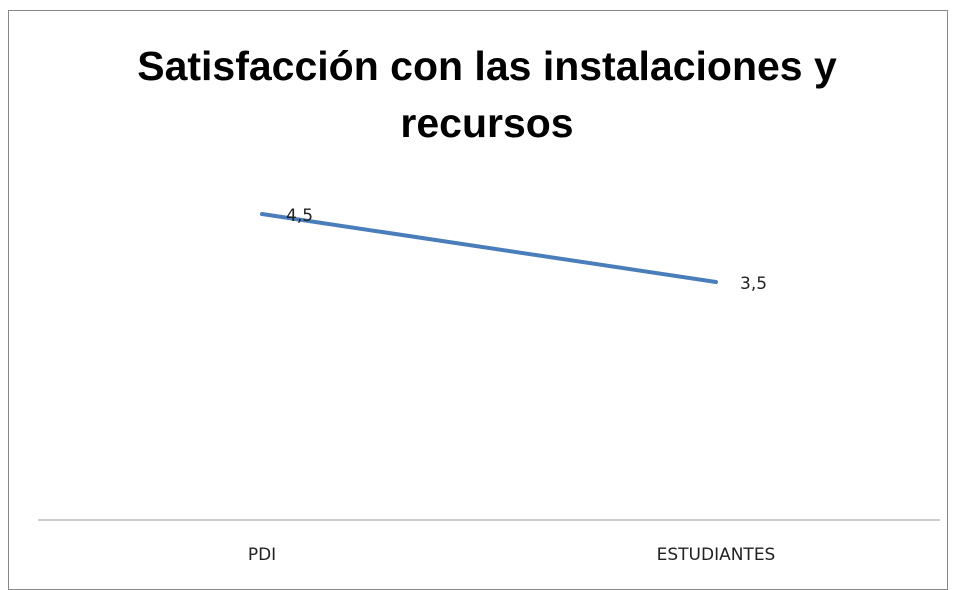 Image resolution: width=956 pixels, height=590 pixels. What do you see at coordinates (262, 555) in the screenshot?
I see `x-tick-label: PDI` at bounding box center [262, 555].